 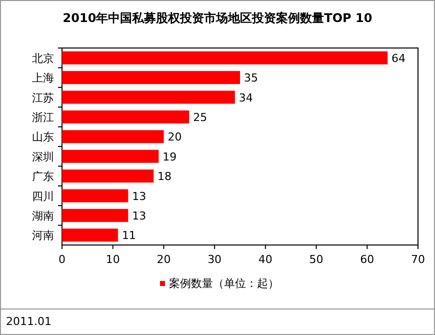 I want to click on data-label: 64, so click(x=398, y=58).